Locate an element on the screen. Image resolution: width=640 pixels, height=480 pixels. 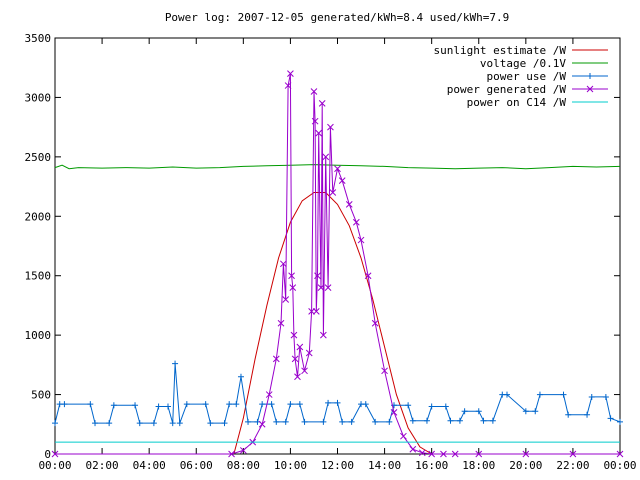
y-tick-label: 3500 is located at coordinates (38, 38).